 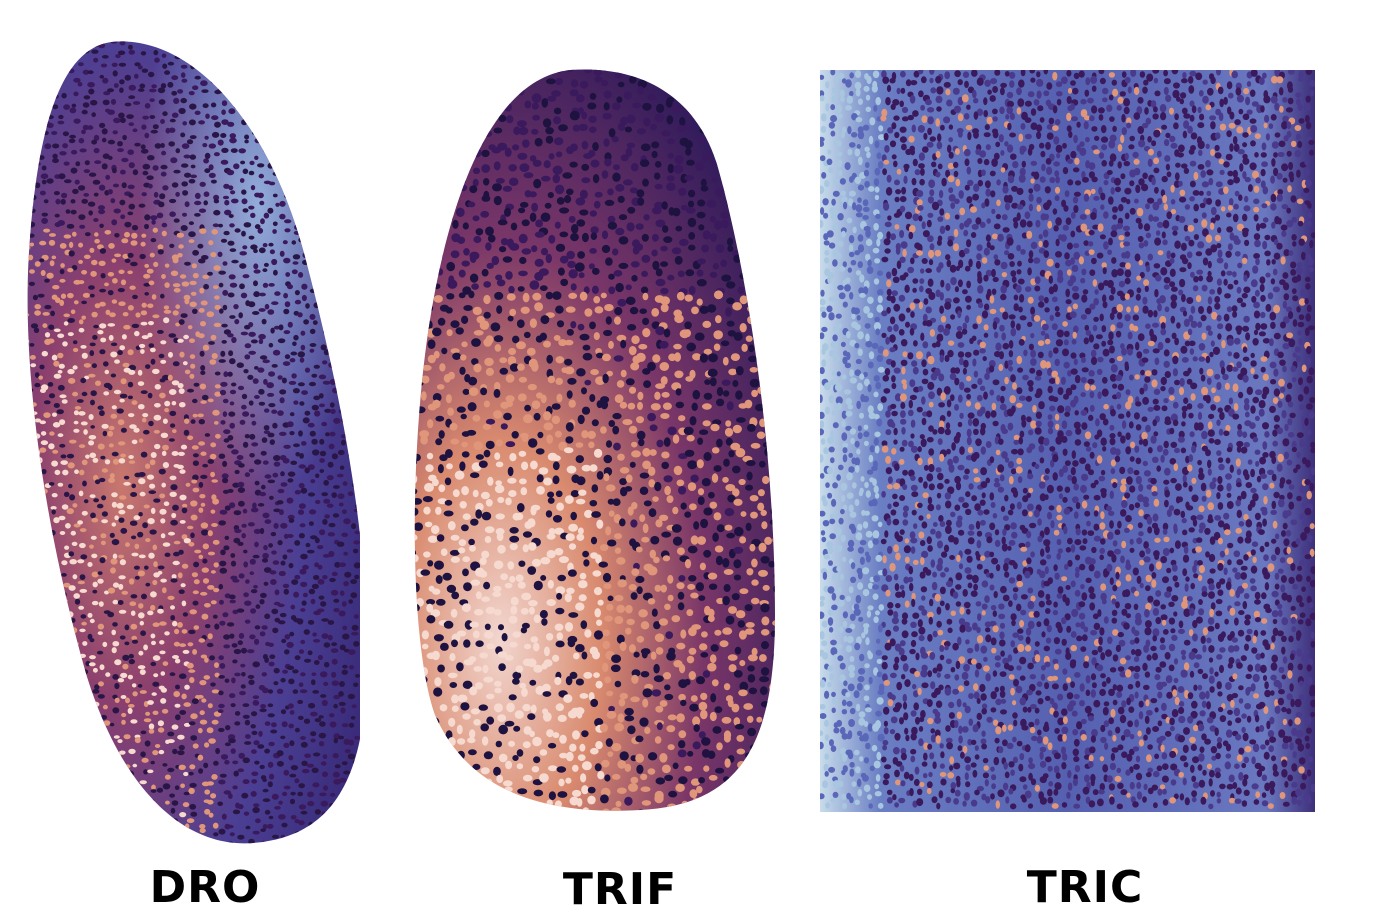 I want to click on dro-label: DRO, so click(x=205, y=887).